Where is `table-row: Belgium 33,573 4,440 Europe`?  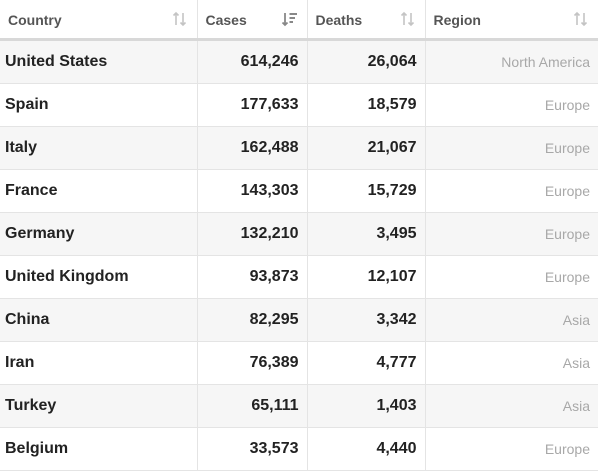
table-row: Belgium 33,573 4,440 Europe is located at coordinates (299, 449).